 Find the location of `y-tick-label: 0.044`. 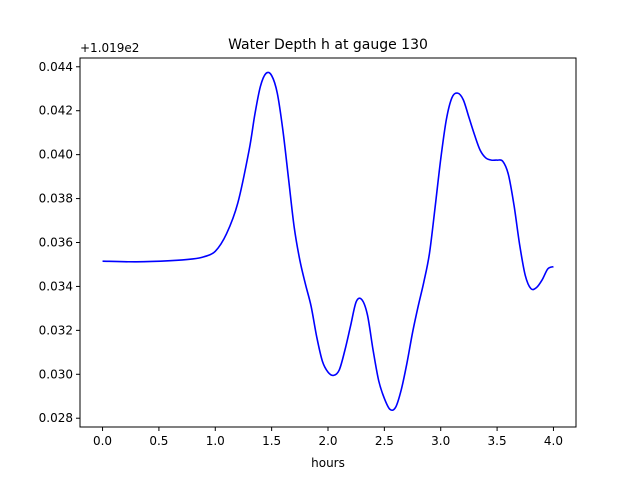

y-tick-label: 0.044 is located at coordinates (56, 67).